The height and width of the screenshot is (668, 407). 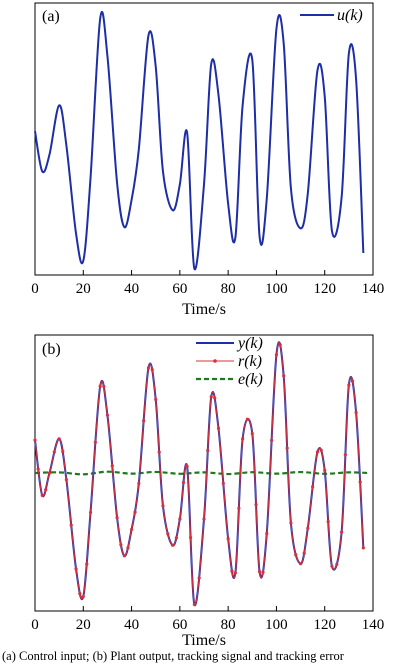 I want to click on x-ticks-b: 0 20 40 60 80 100 120 140, so click(x=207, y=619).